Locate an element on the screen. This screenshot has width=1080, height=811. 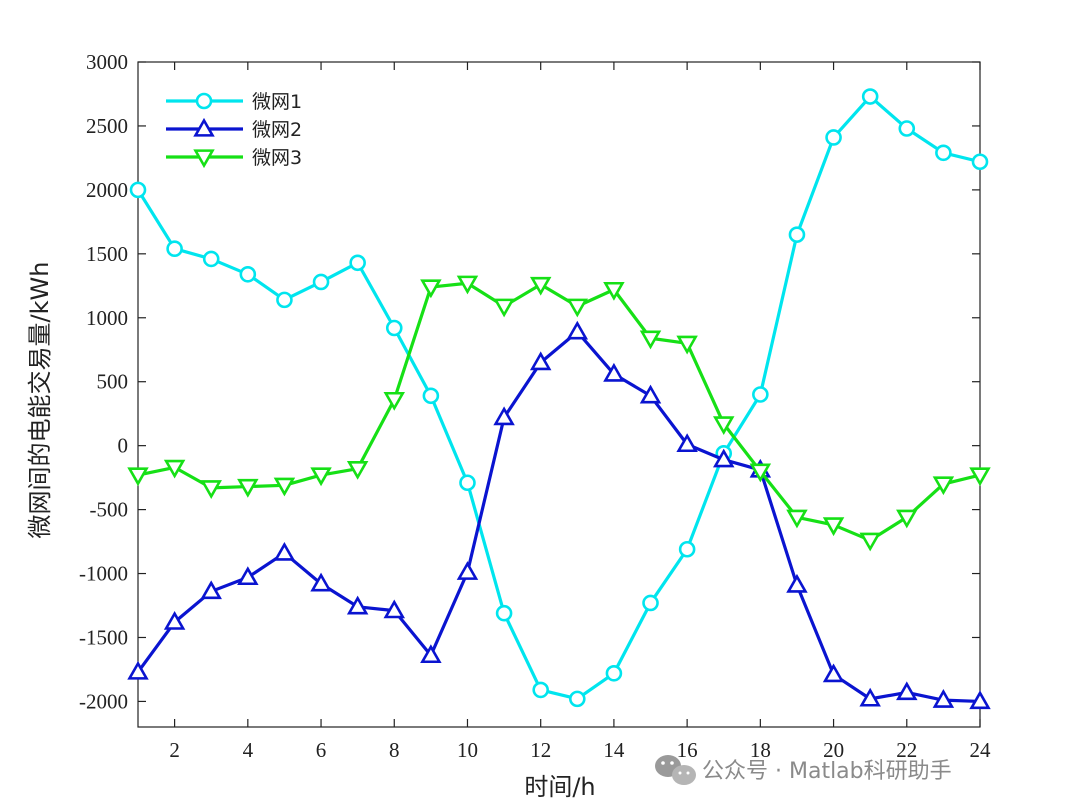
x-tick-label: 6 is located at coordinates (321, 750).